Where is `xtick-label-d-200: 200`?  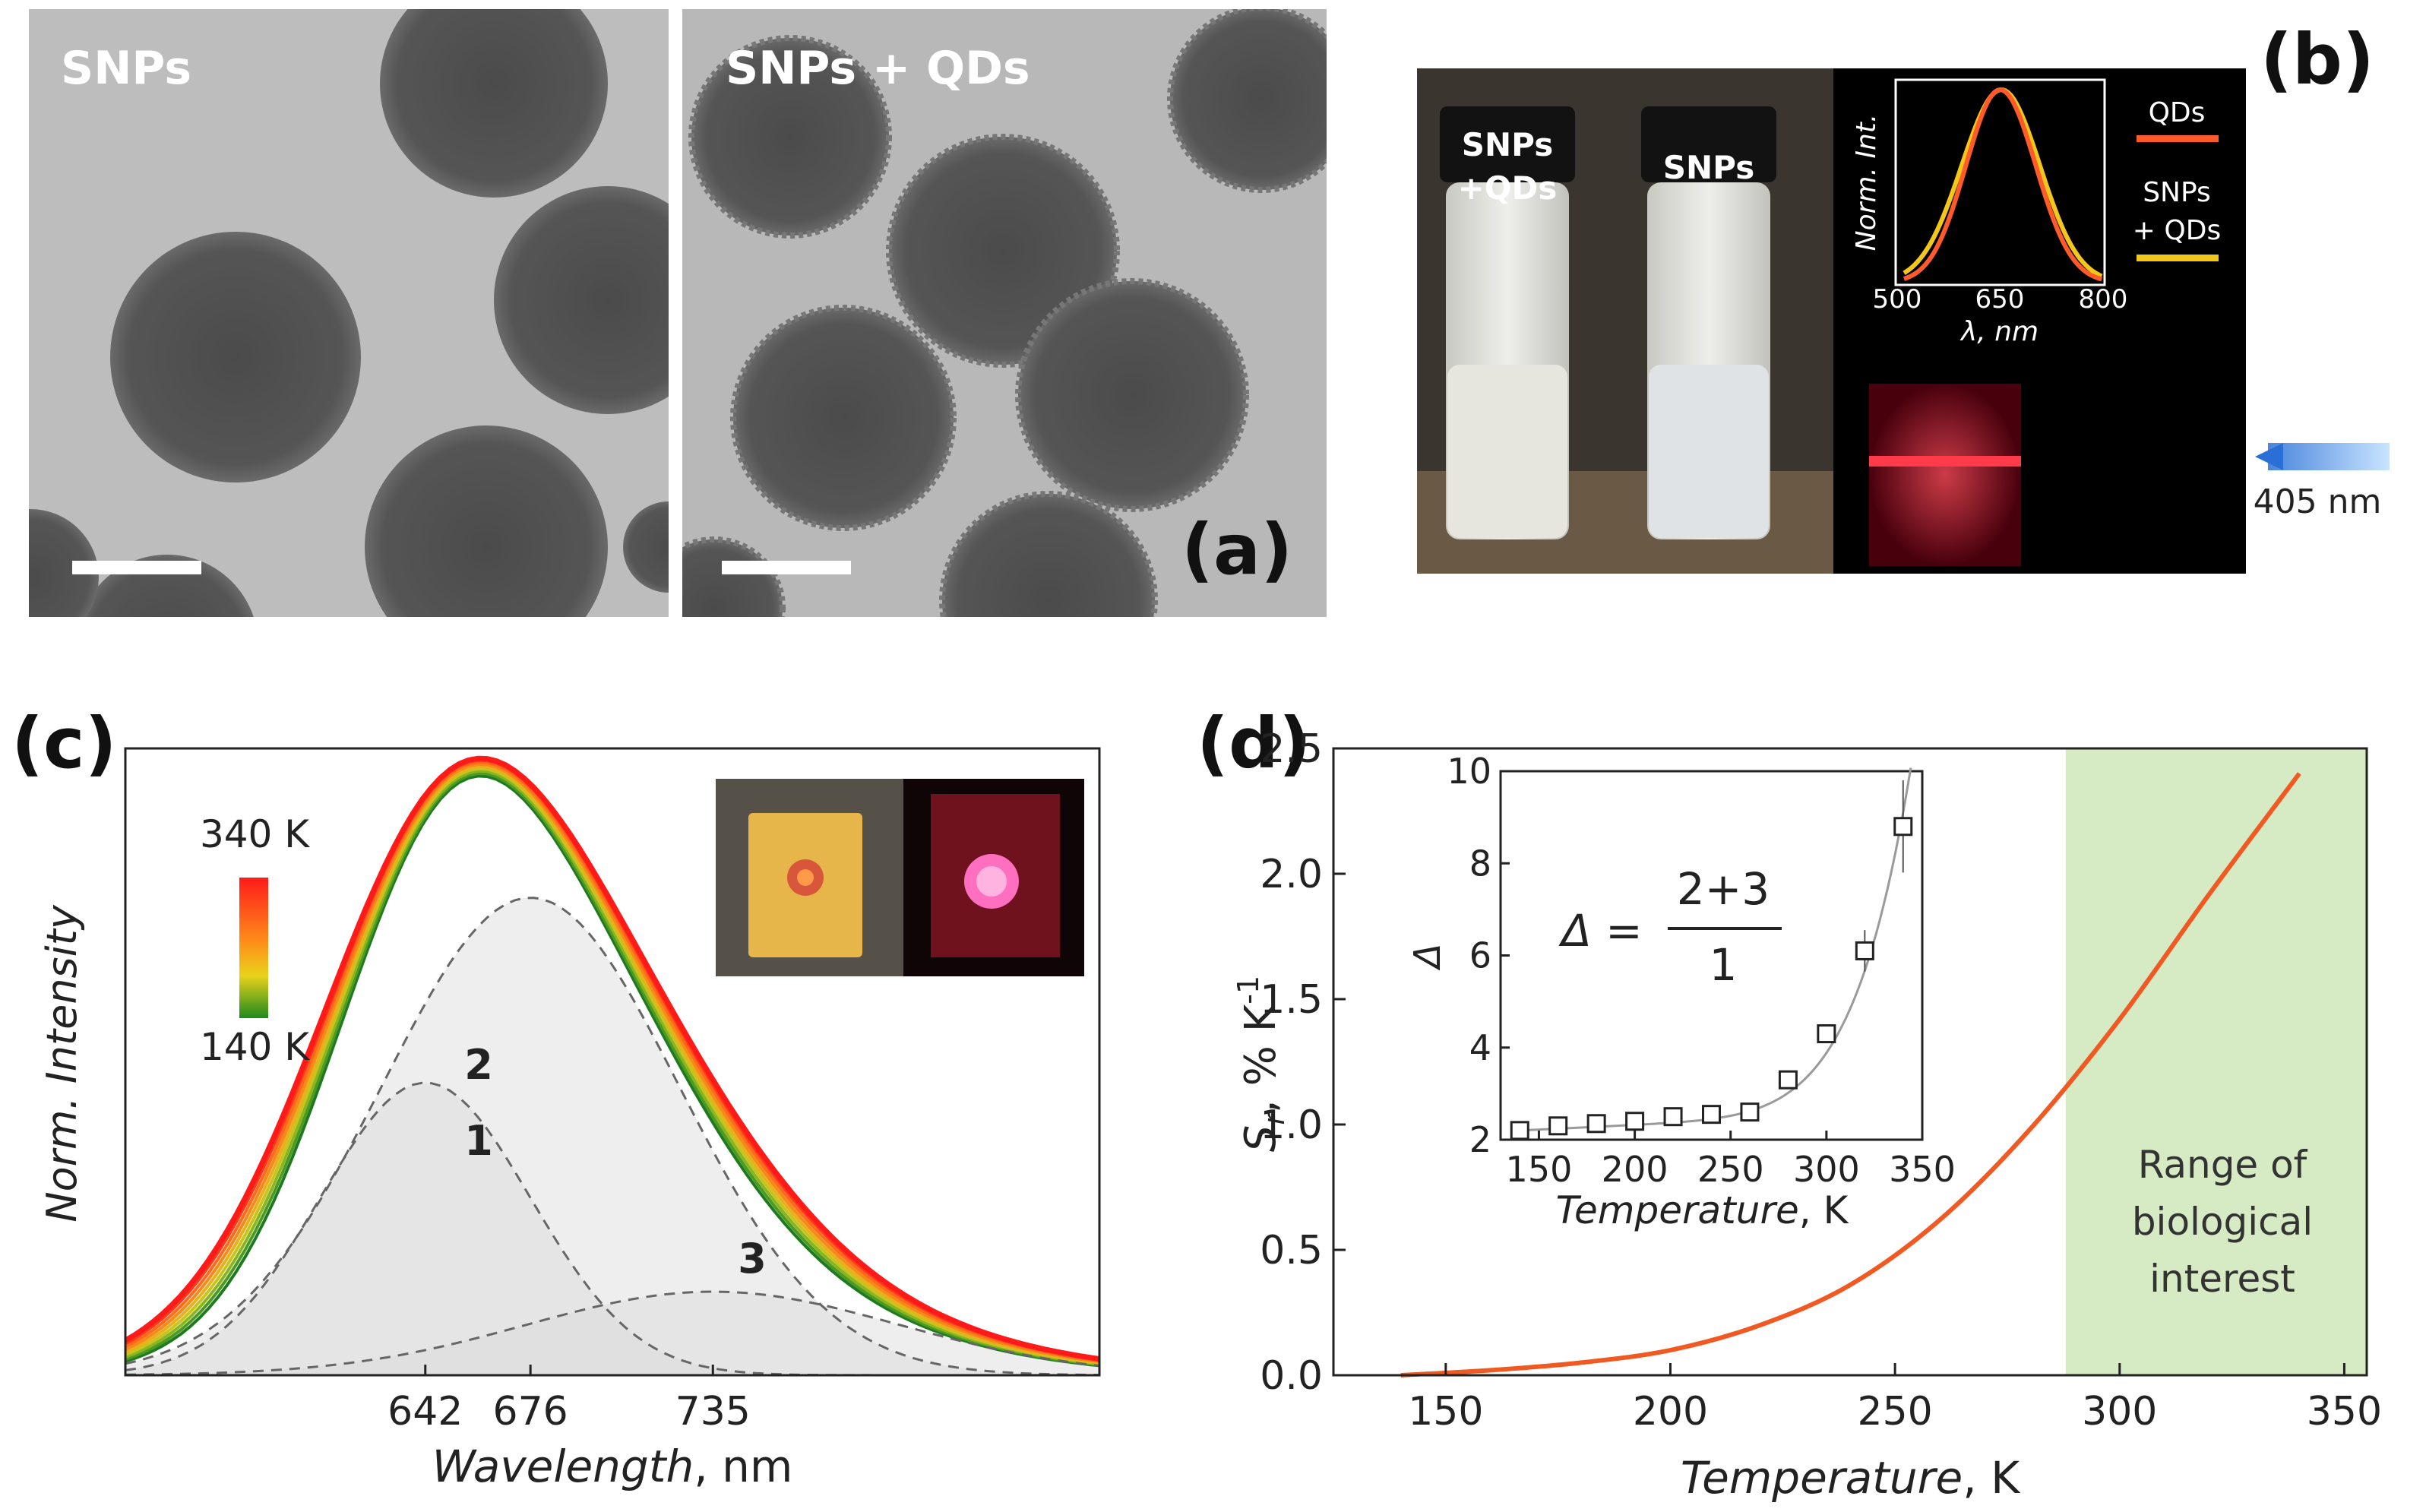
xtick-label-d-200: 200 is located at coordinates (1670, 1412).